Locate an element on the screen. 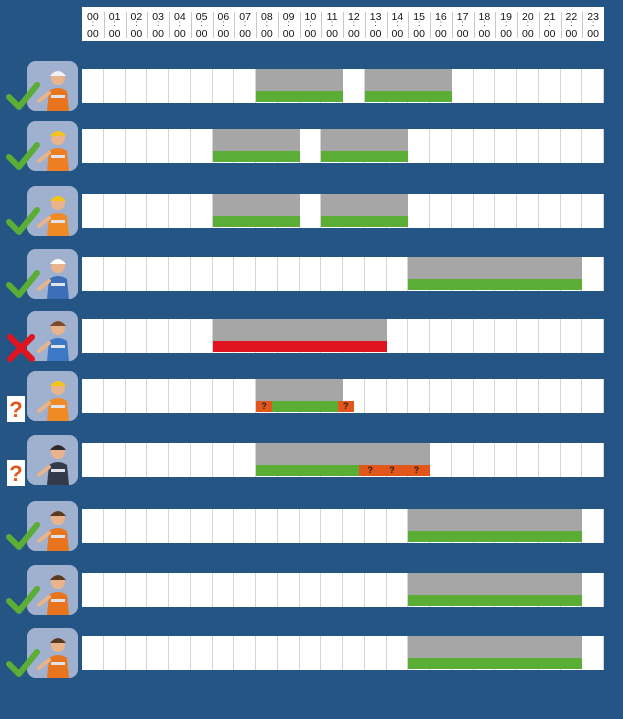 The height and width of the screenshot is (719, 623). worker-arms-crossed-icon is located at coordinates (52, 396).